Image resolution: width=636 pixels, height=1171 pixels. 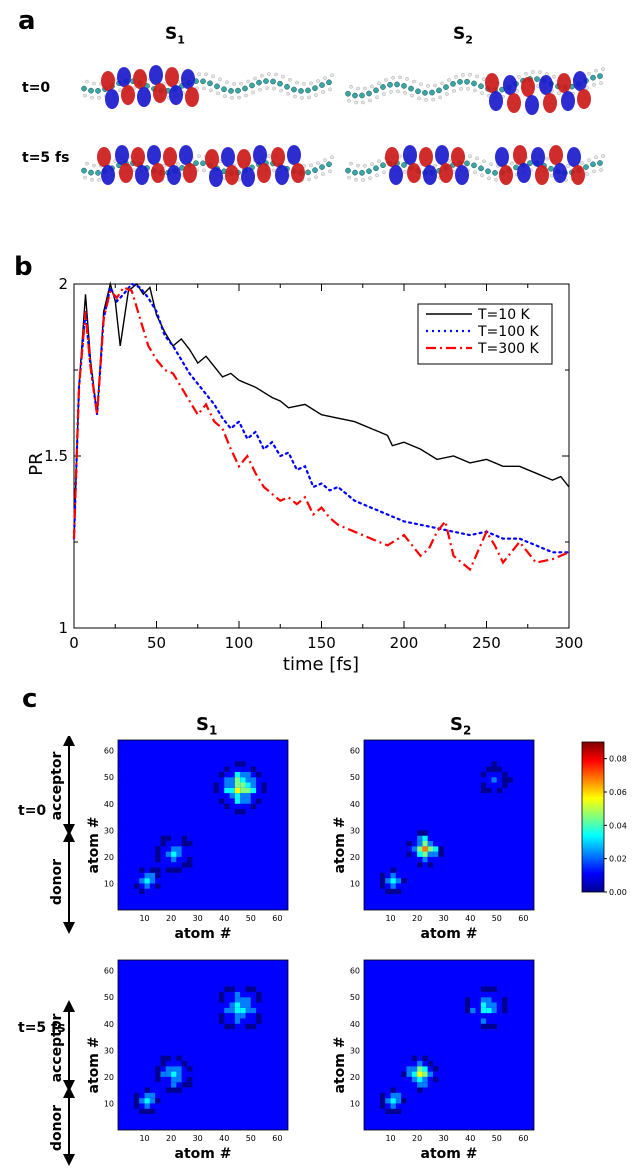 I want to click on heatmap-s2-t0: 10 10 20 20 30 30 40 40 50 50 60 60 atom # atom #, so click(x=433, y=840).